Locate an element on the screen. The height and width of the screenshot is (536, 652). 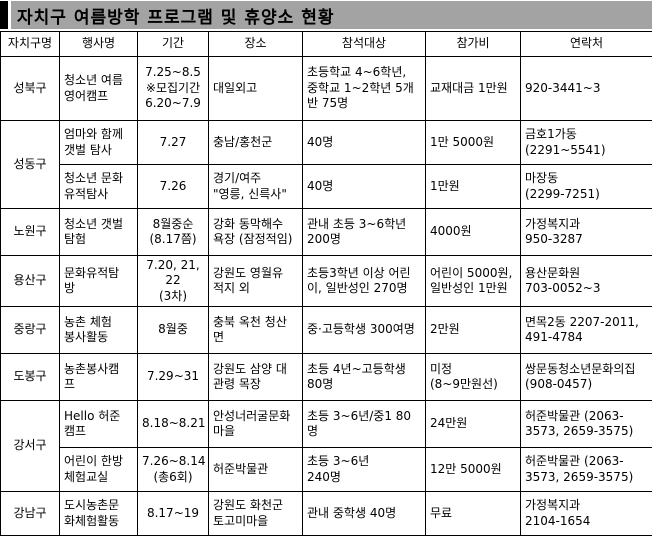
cell-target: 초등3학년 이상 어린 이, 일반성인 270명 is located at coordinates (364, 281).